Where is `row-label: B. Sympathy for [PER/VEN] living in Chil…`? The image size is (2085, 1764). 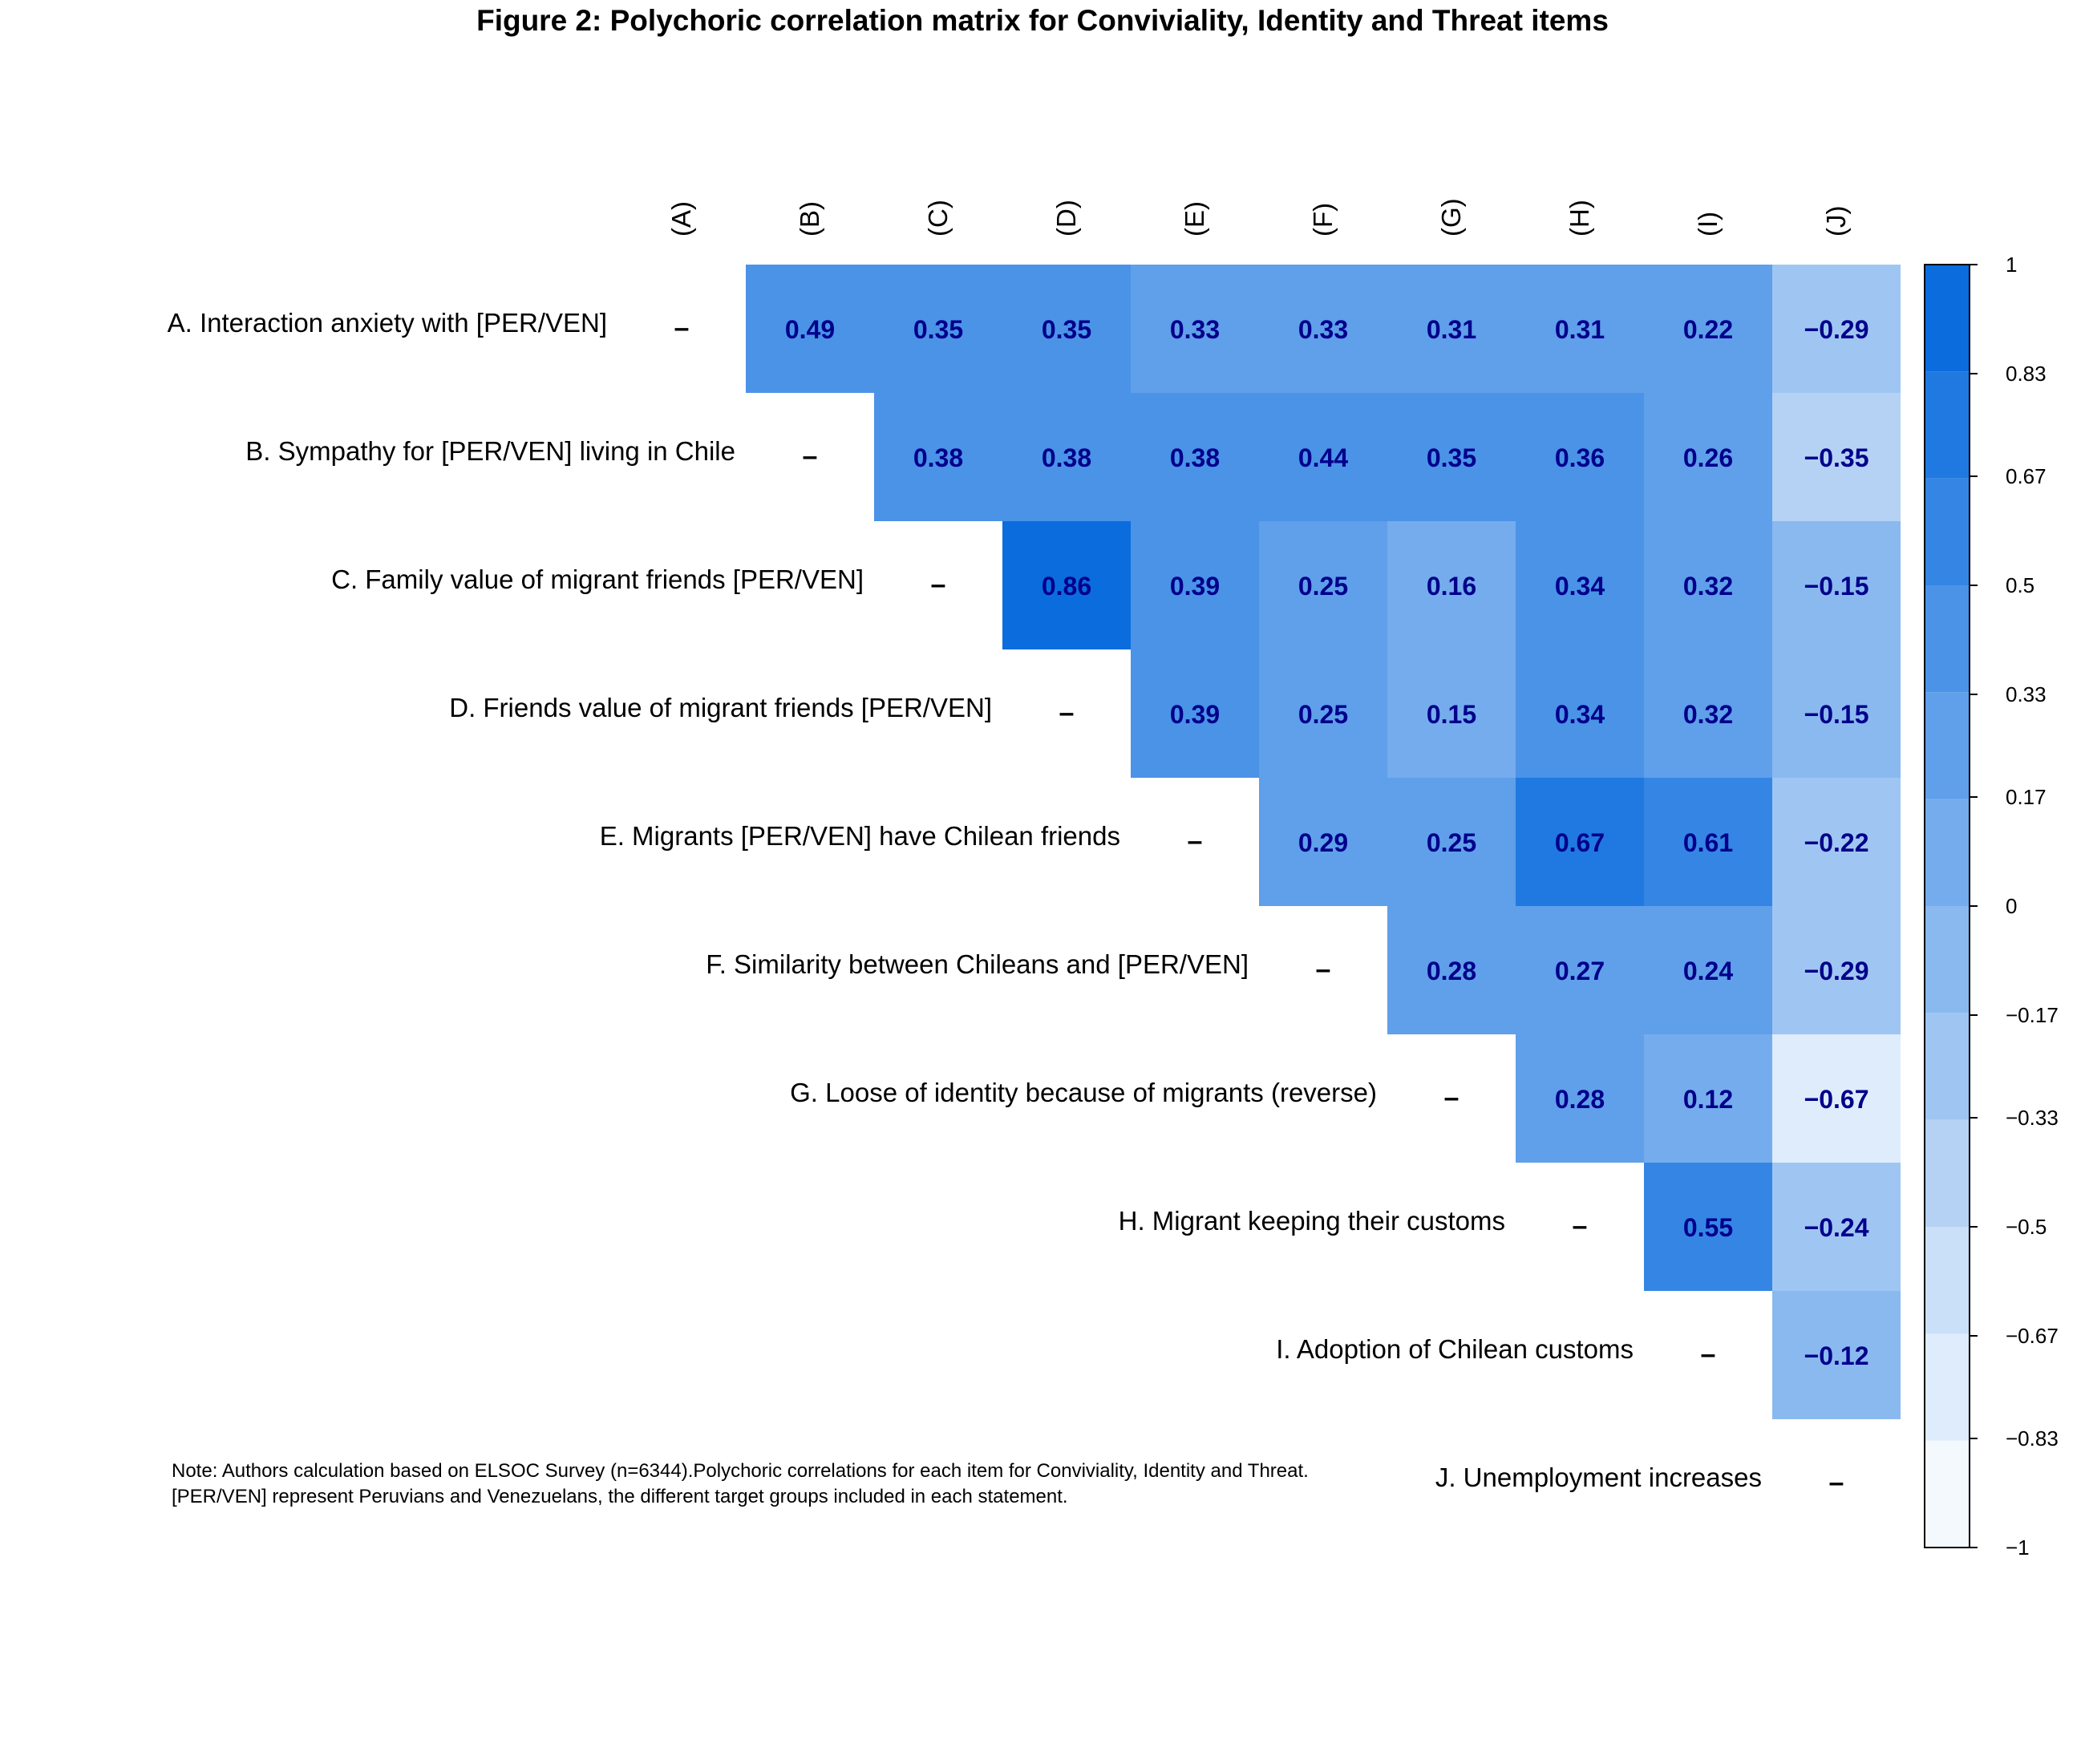
row-label: B. Sympathy for [PER/VEN] living in Chil… is located at coordinates (490, 451).